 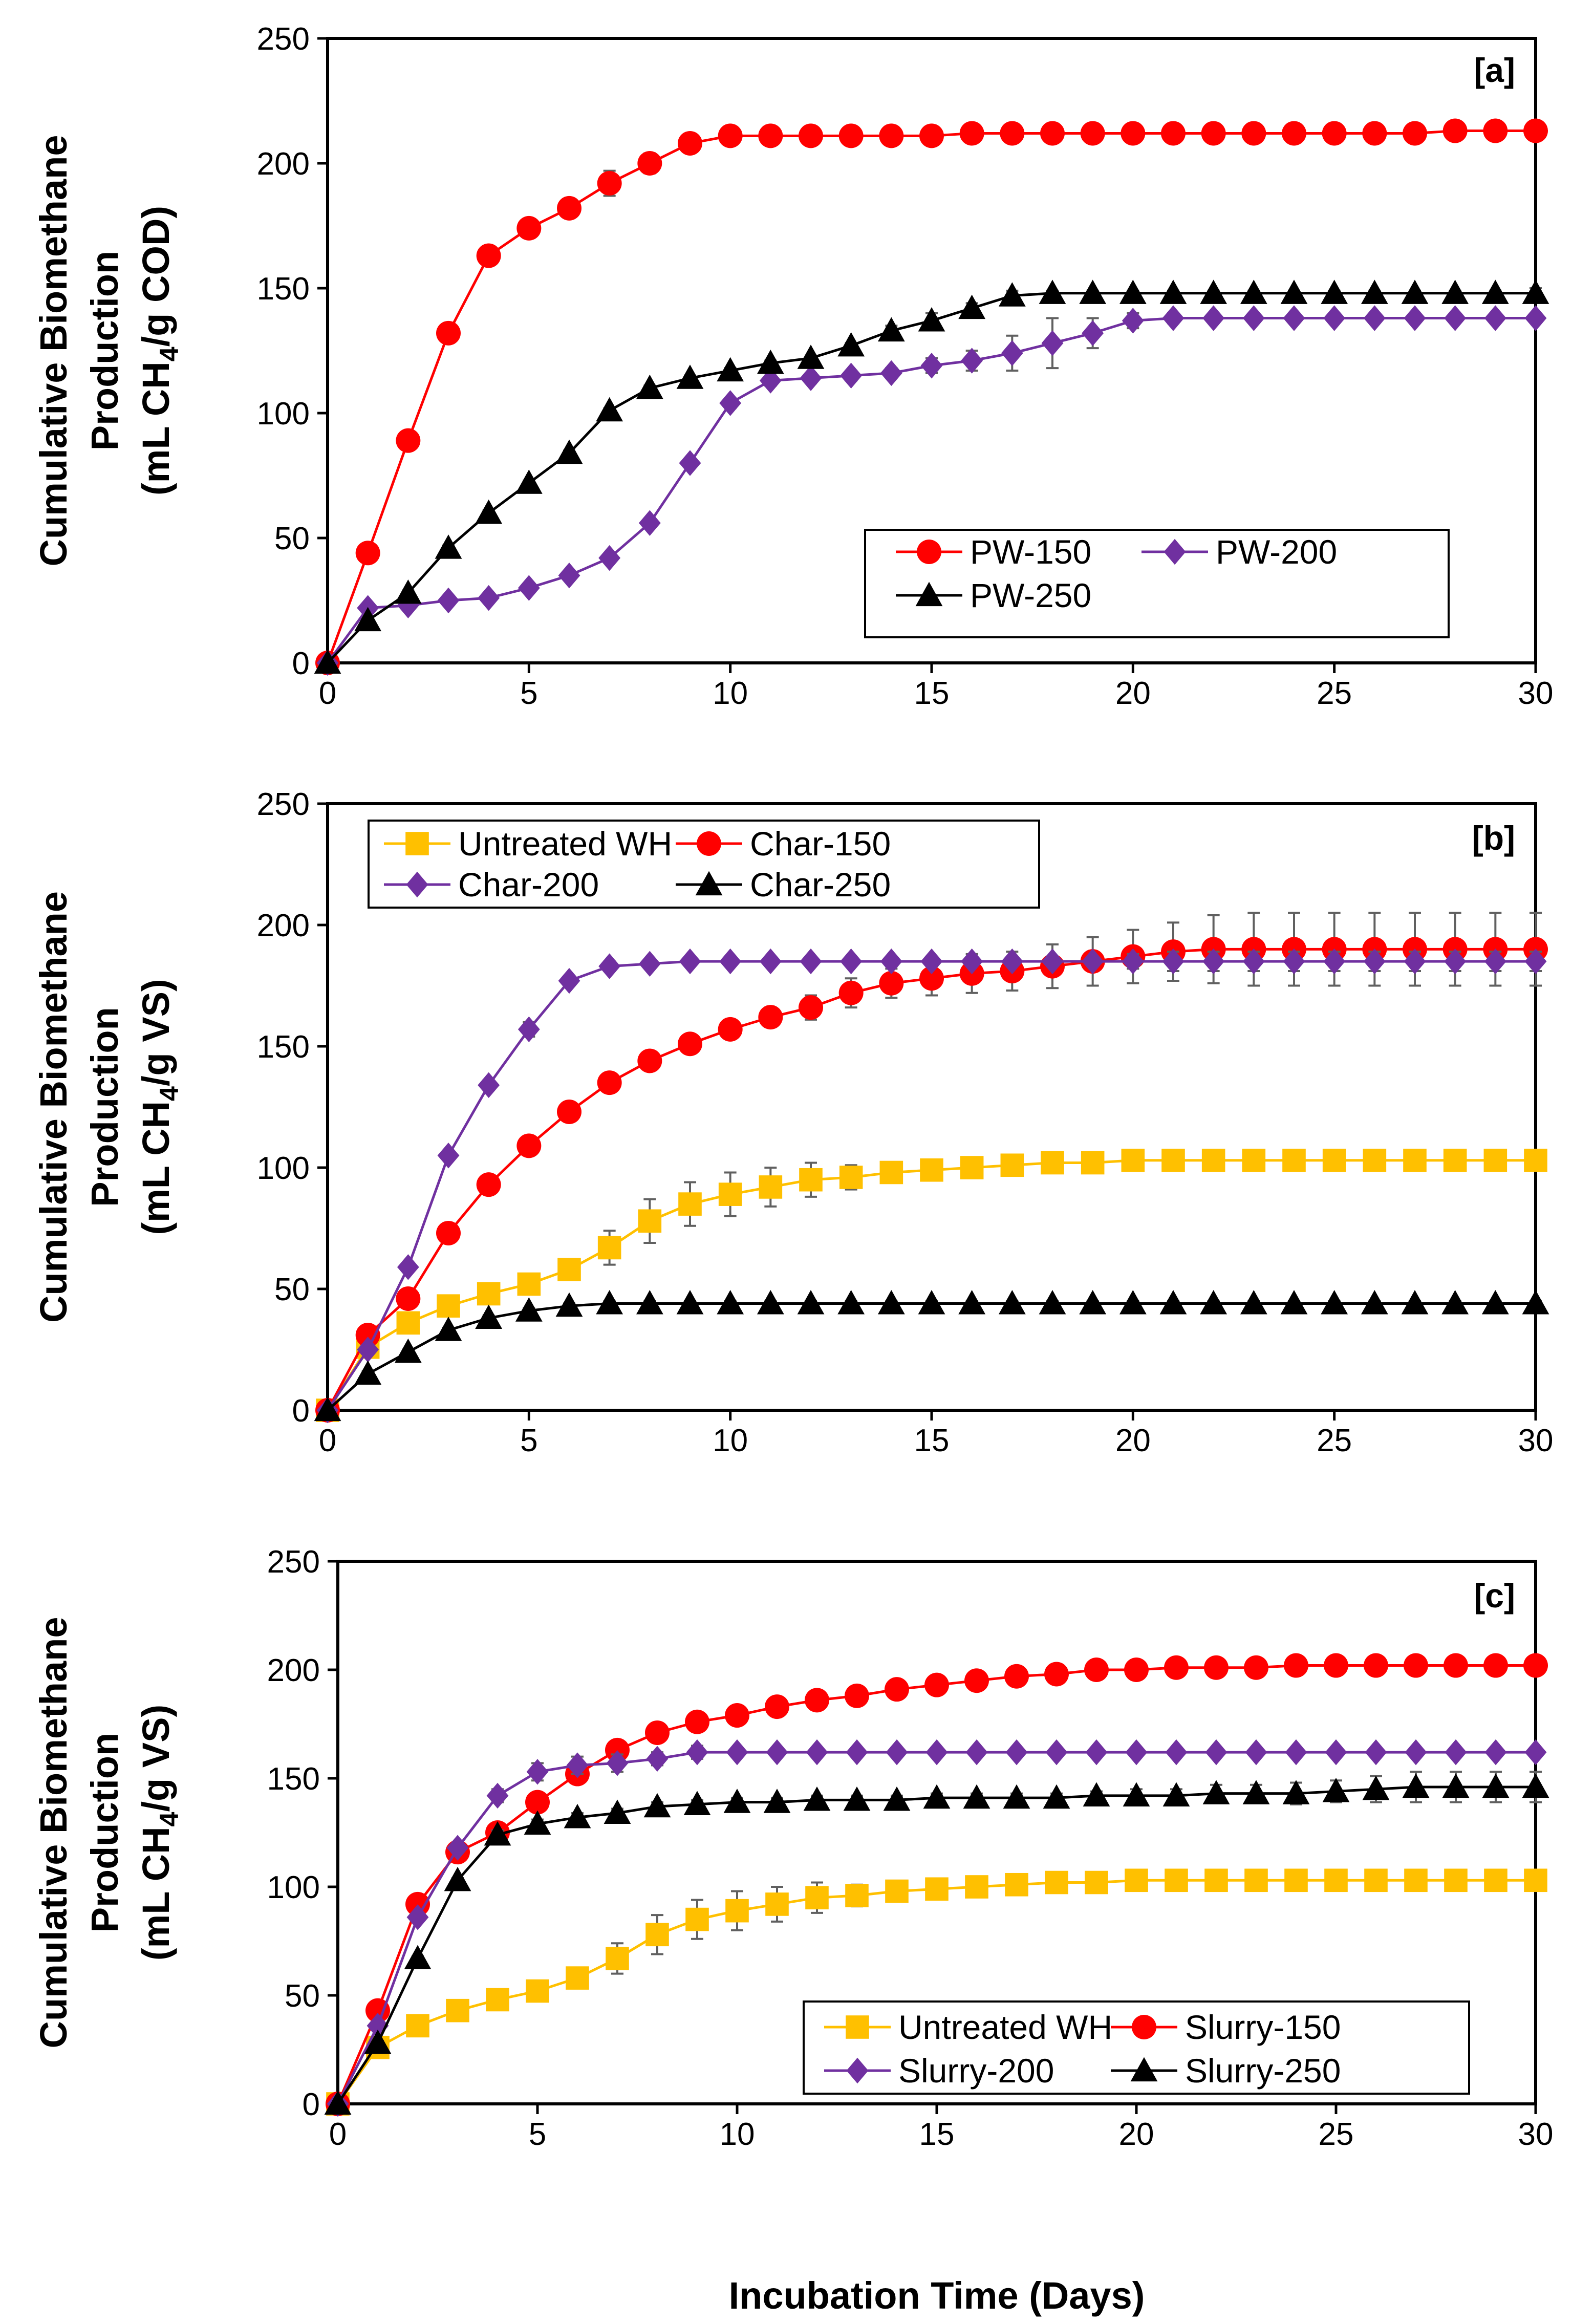 I want to click on y-axis-label-line-3: (mL CH, so click(x=156, y=1168).